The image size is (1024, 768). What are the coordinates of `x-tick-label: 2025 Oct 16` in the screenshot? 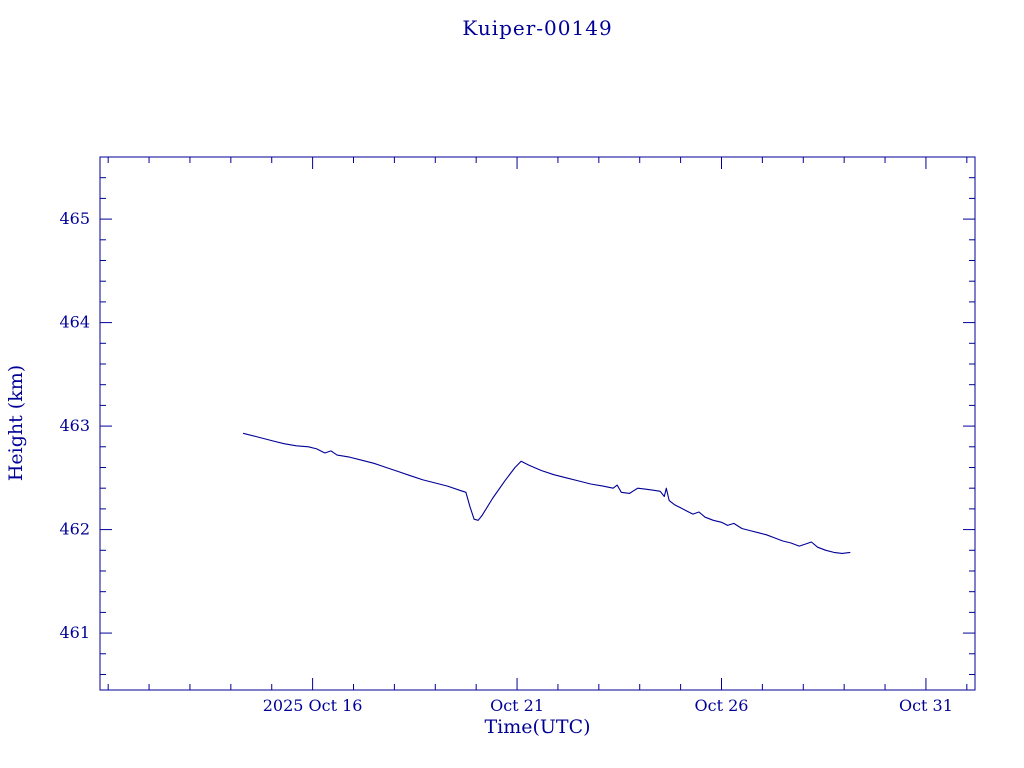 It's located at (313, 705).